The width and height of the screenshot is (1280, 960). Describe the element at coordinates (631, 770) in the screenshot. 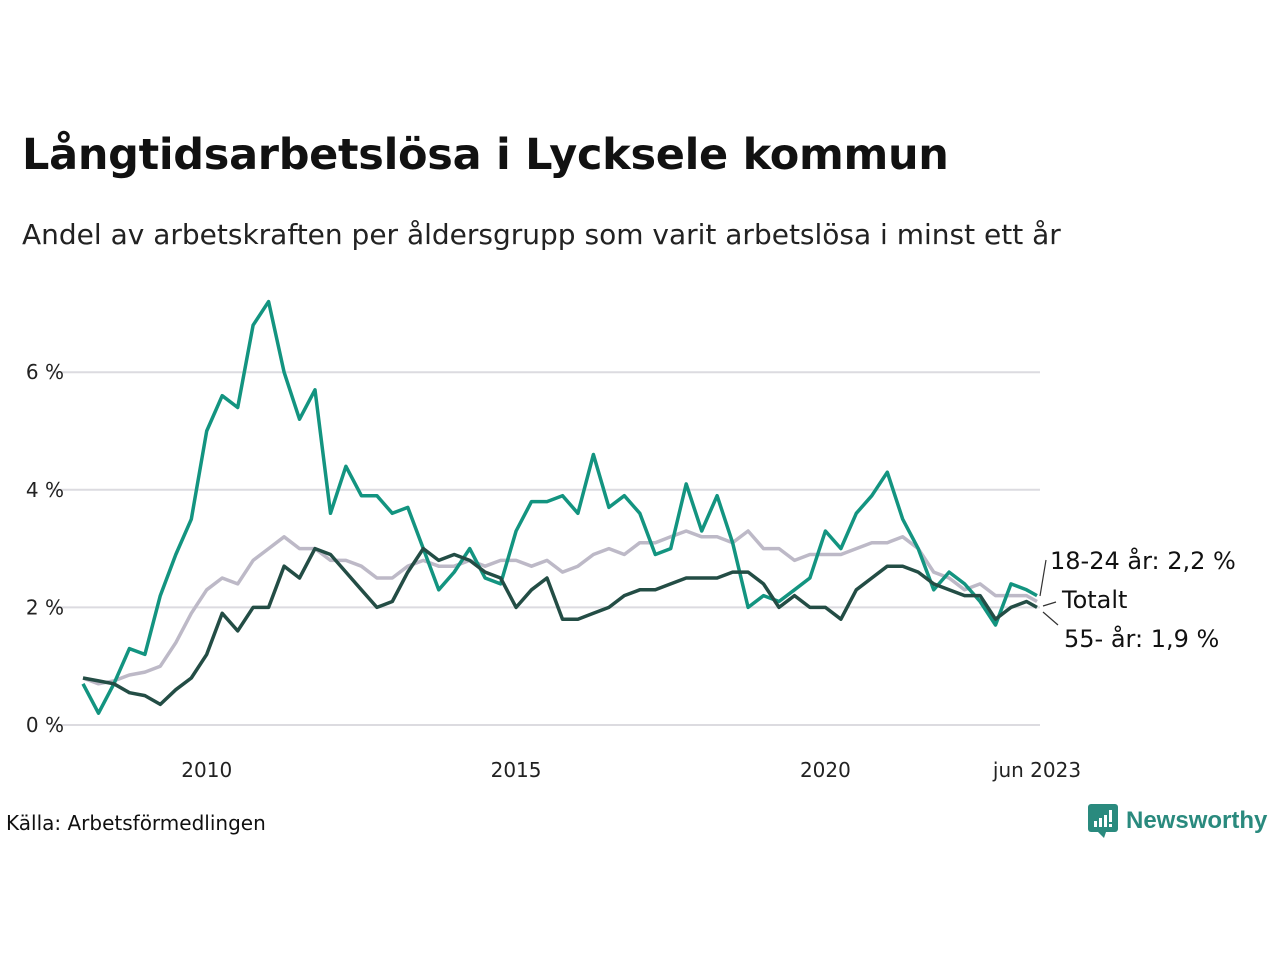

I see `x-axis-ticks: 2010 2015 2020 jun 2023` at that location.